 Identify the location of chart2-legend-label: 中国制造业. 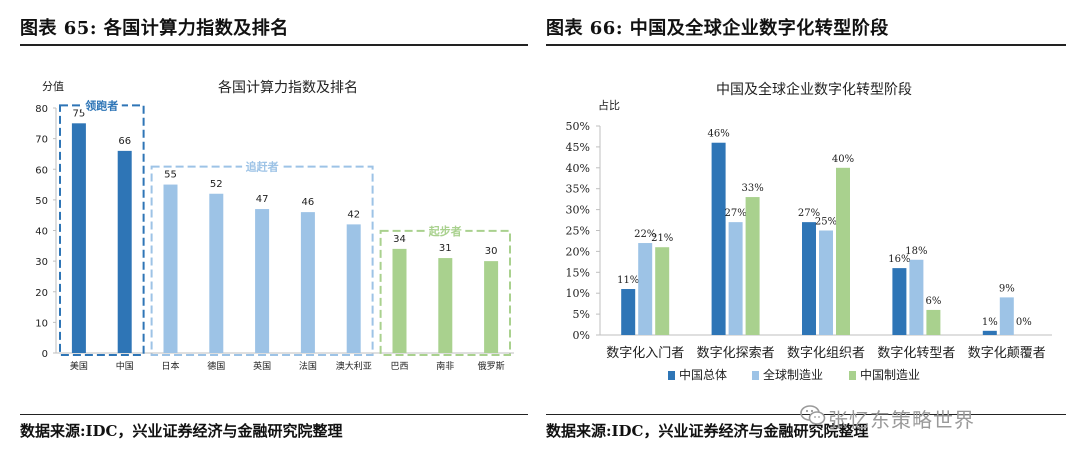
(890, 374).